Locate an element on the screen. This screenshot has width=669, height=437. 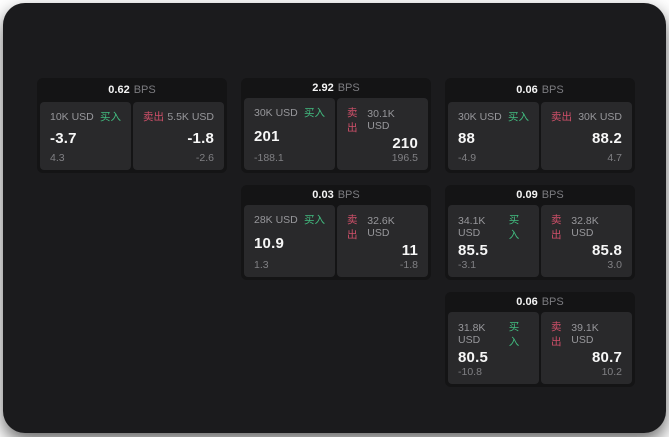
bps-value: 2.92 is located at coordinates (323, 88).